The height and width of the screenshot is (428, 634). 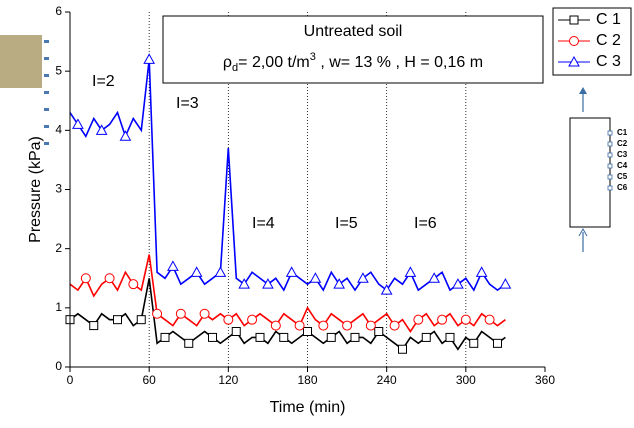 What do you see at coordinates (46, 92) in the screenshot?
I see `image-ticks` at bounding box center [46, 92].